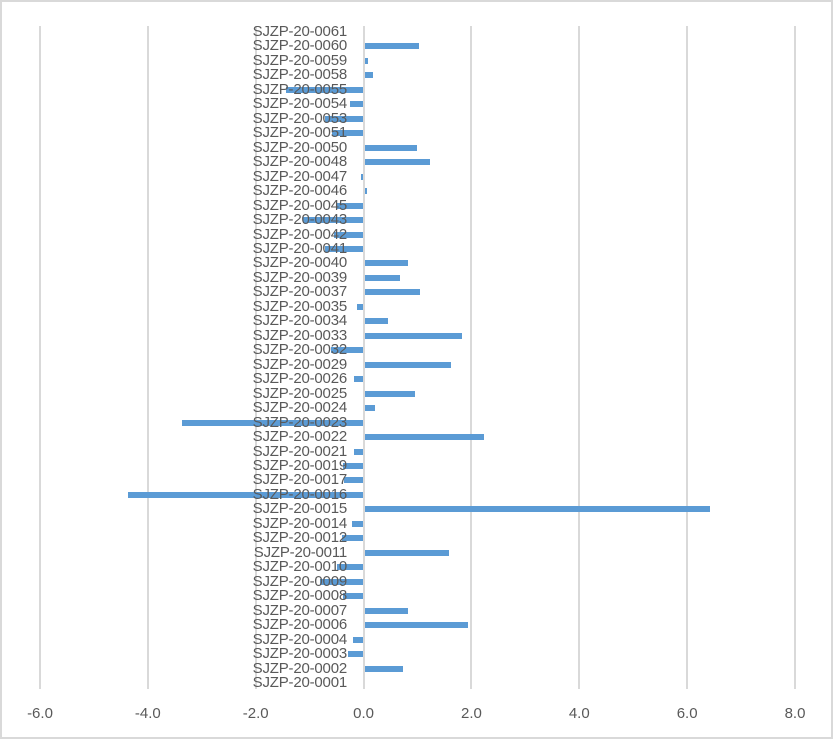 The height and width of the screenshot is (739, 833). Describe the element at coordinates (300, 523) in the screenshot. I see `category-label: SJZP-20-0014` at that location.